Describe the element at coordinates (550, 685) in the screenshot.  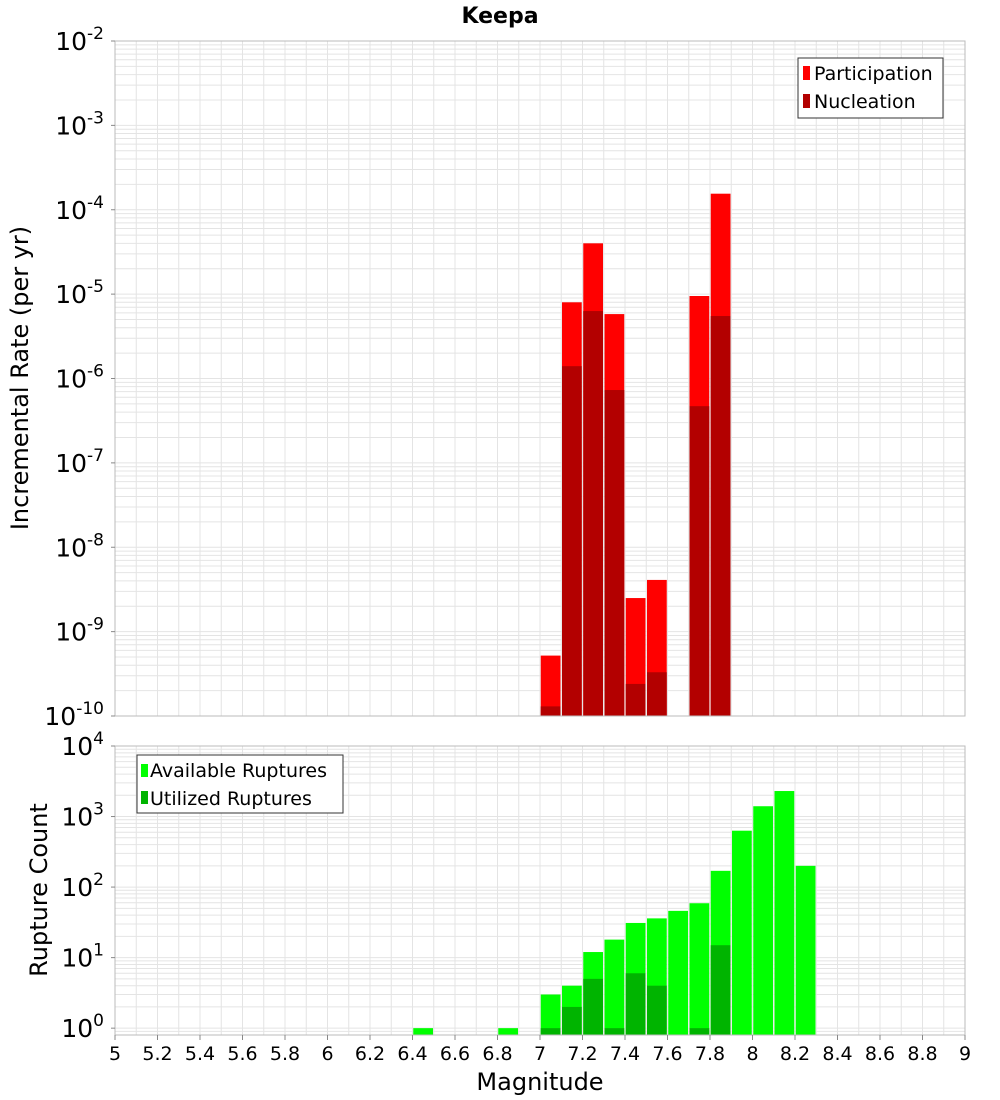
I see `participation-bar` at that location.